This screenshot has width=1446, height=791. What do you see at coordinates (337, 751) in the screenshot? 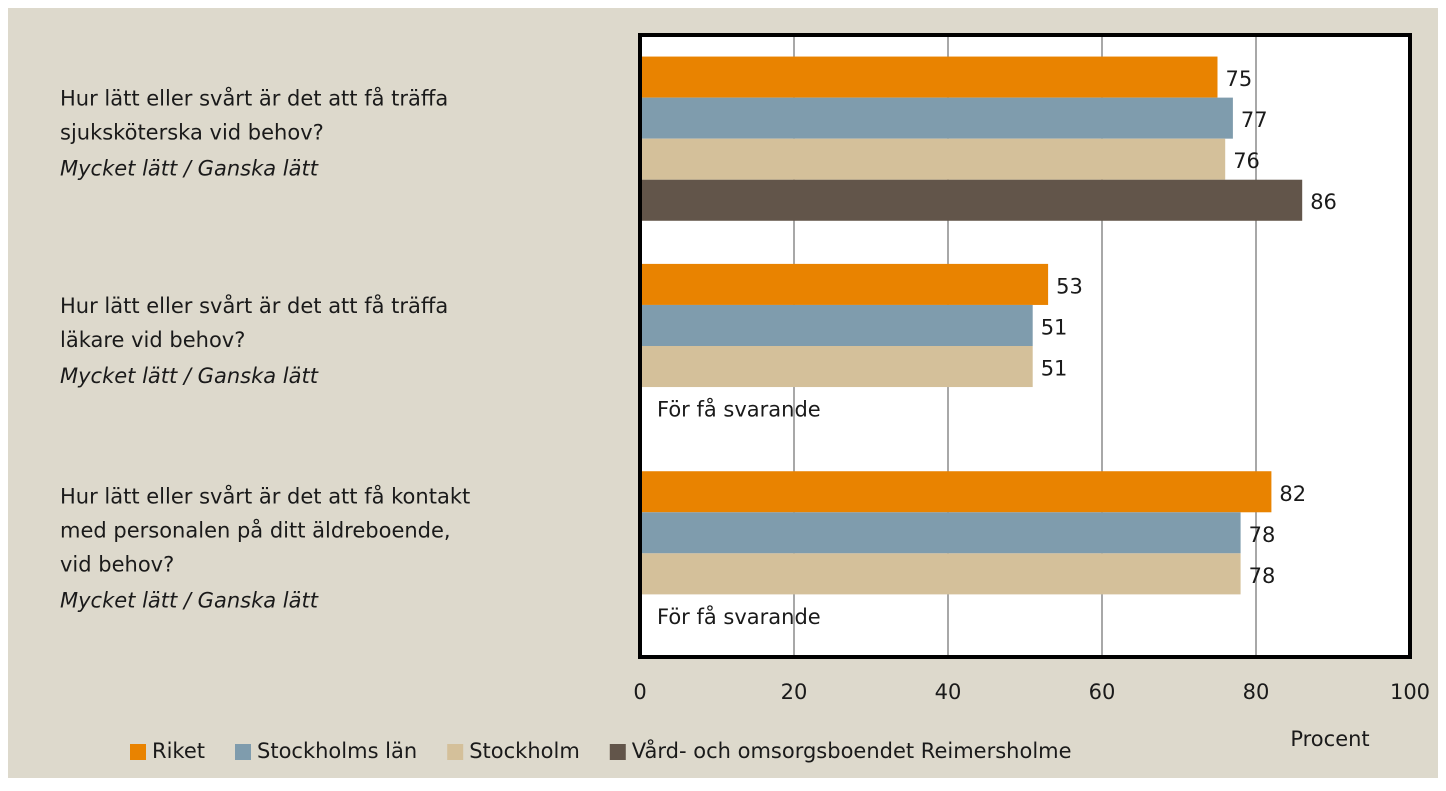
I see `legend-label: Stockholms län` at bounding box center [337, 751].